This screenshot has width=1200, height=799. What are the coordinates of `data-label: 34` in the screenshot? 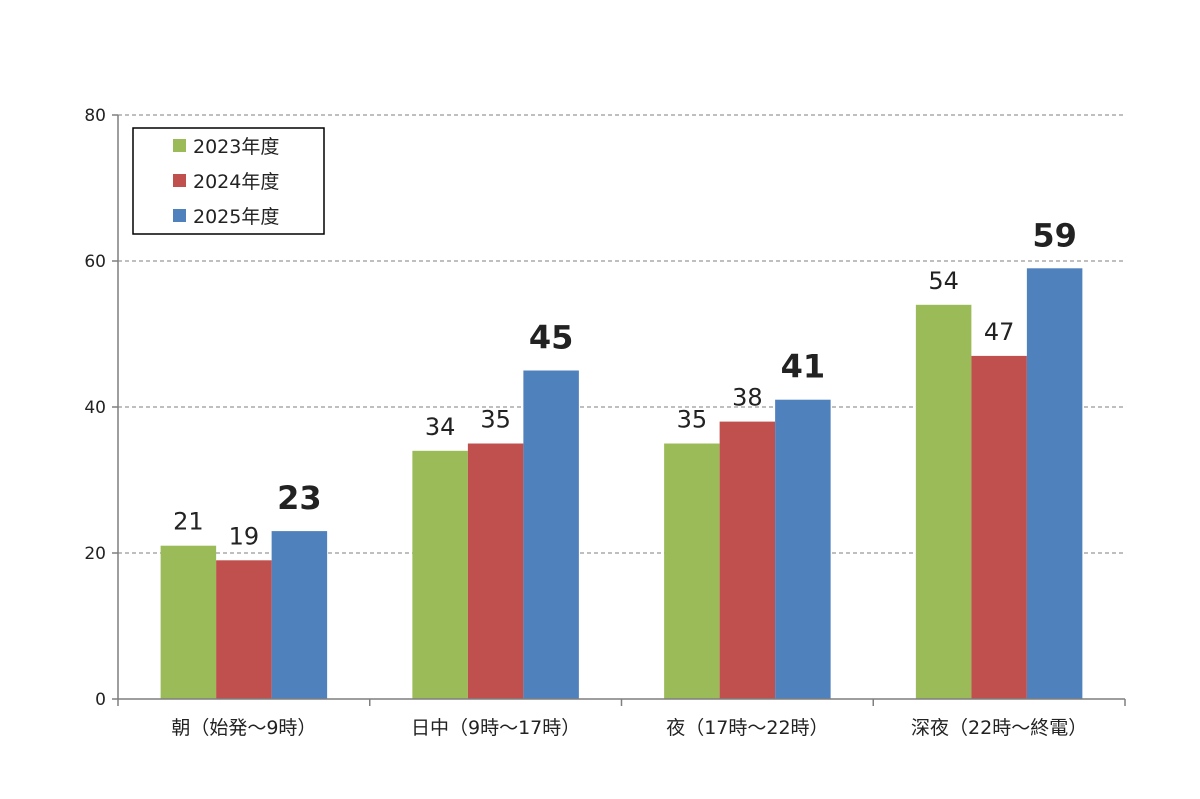 It's located at (440, 427).